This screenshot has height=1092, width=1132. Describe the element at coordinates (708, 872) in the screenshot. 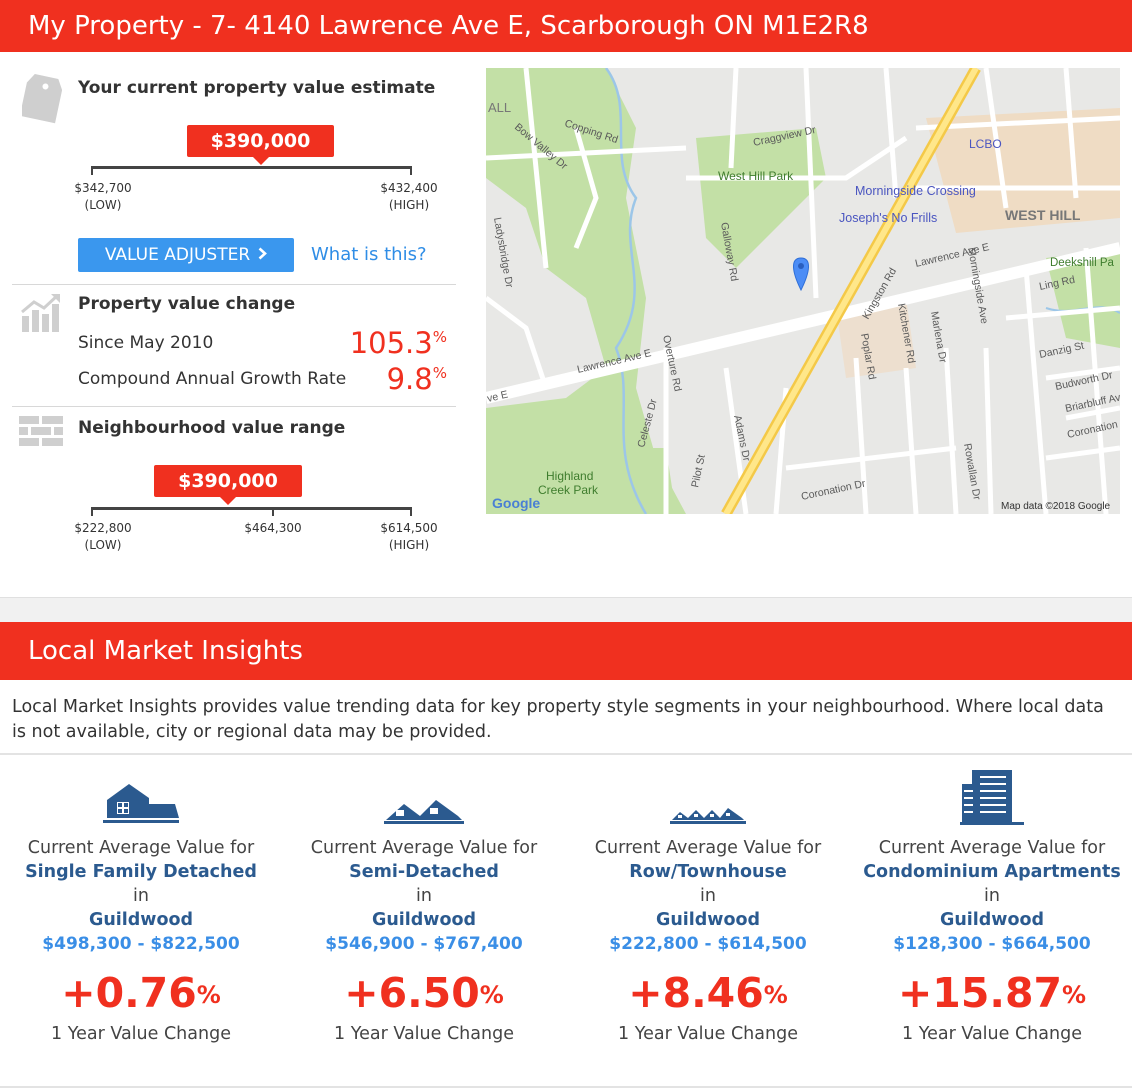

I see `style-name: Row/Townhouse` at that location.